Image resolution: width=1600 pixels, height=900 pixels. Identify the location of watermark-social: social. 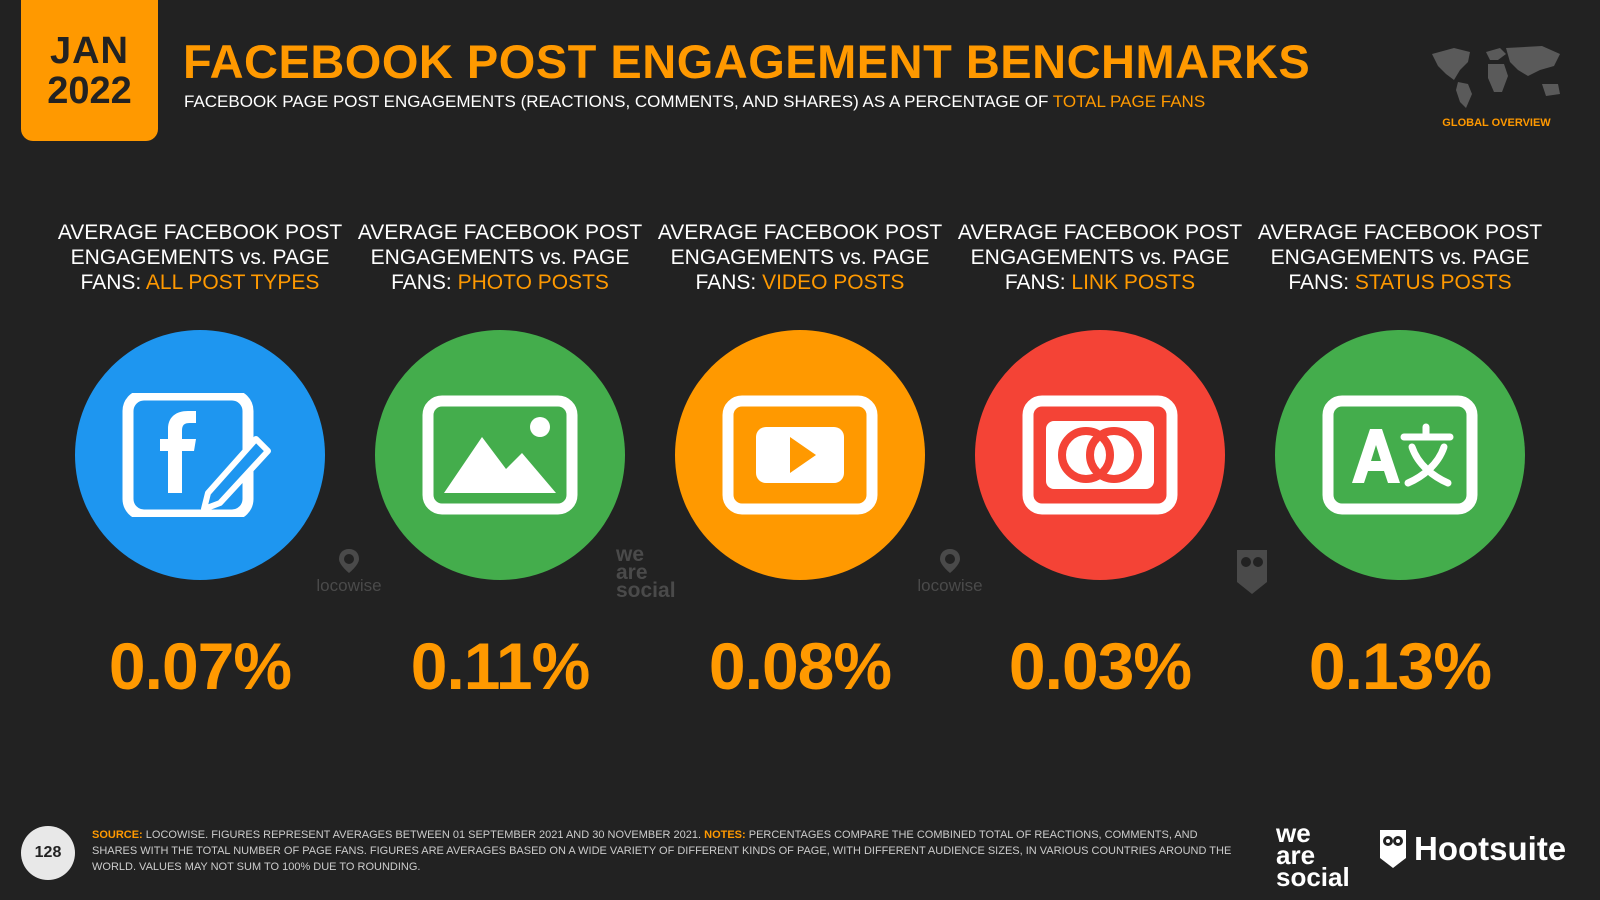
(646, 590).